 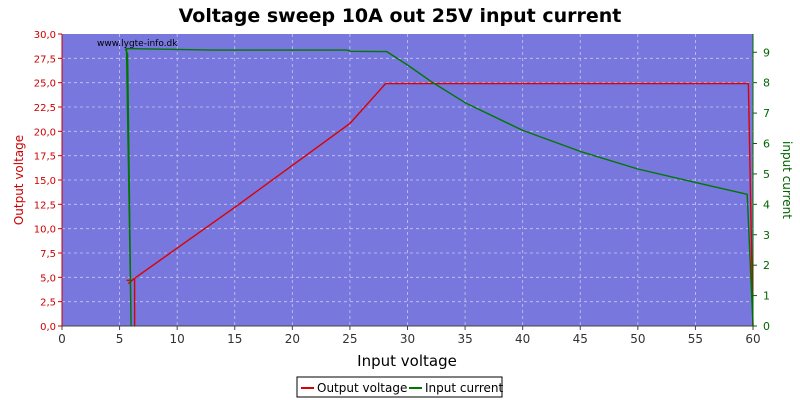 What do you see at coordinates (464, 339) in the screenshot?
I see `x-tick-label: 35` at bounding box center [464, 339].